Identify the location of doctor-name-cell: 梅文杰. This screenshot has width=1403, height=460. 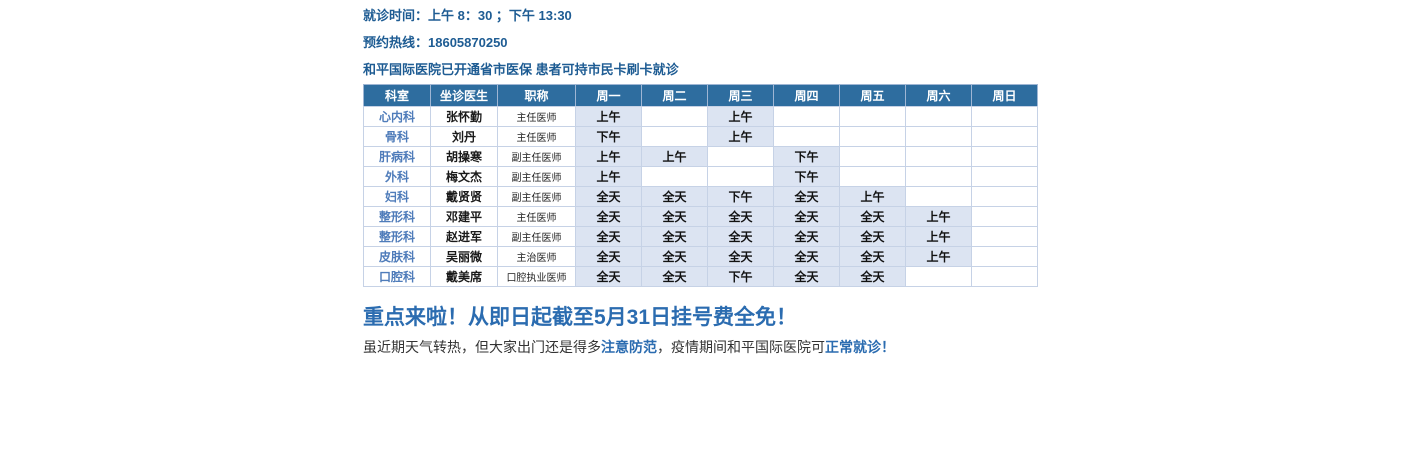
(464, 176).